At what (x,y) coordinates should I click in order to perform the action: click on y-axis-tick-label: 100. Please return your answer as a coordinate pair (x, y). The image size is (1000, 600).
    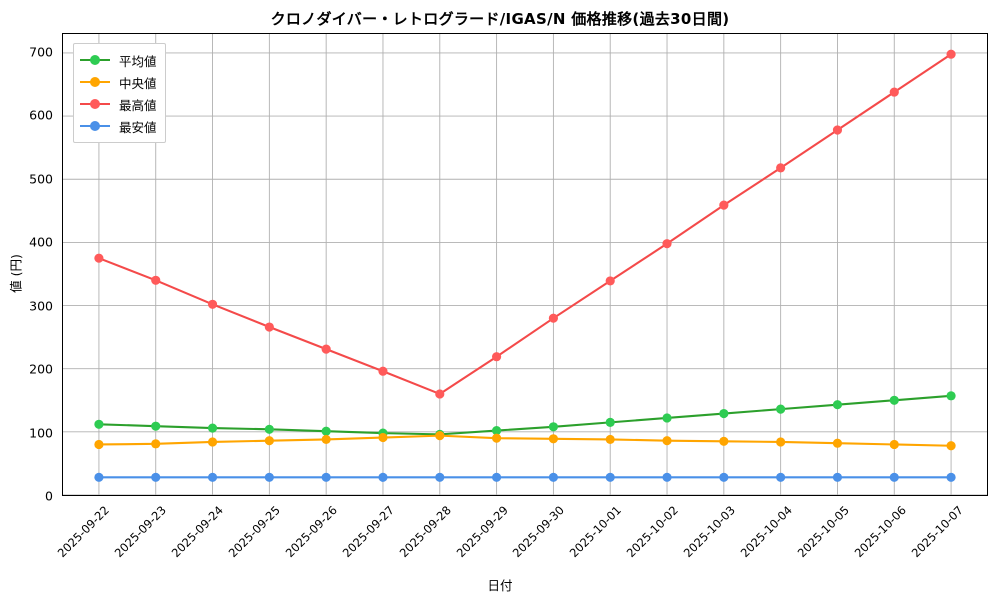
    Looking at the image, I should click on (41, 433).